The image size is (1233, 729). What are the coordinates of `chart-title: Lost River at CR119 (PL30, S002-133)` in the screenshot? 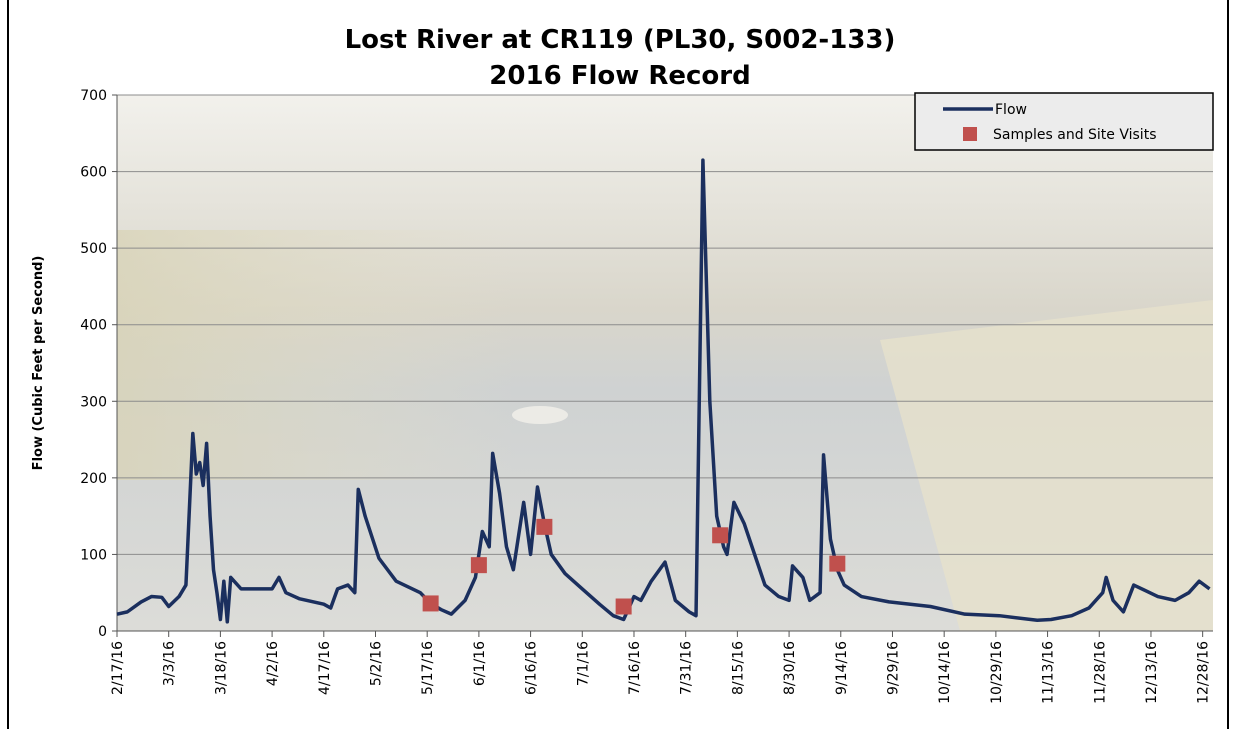 It's located at (620, 40).